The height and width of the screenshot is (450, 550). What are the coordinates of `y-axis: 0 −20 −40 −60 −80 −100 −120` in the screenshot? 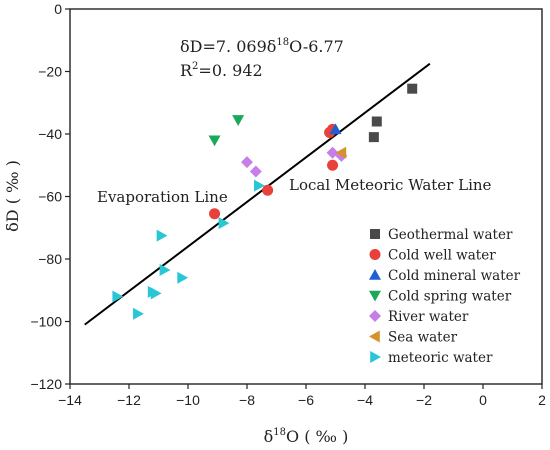 It's located at (50, 196).